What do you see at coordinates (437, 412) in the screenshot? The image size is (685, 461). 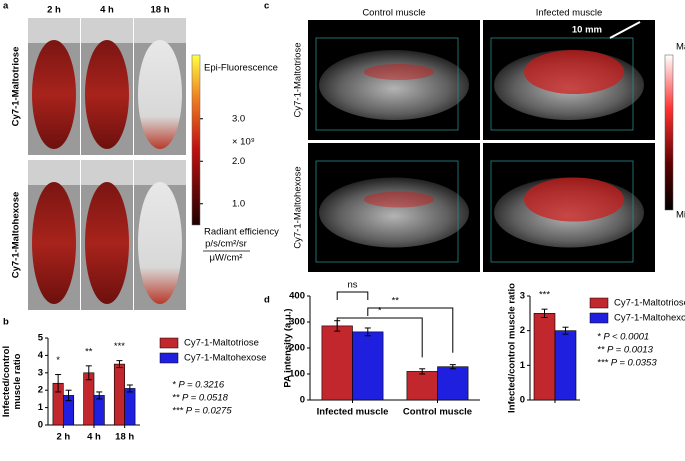 I see `x-tick-label: Control muscle` at bounding box center [437, 412].